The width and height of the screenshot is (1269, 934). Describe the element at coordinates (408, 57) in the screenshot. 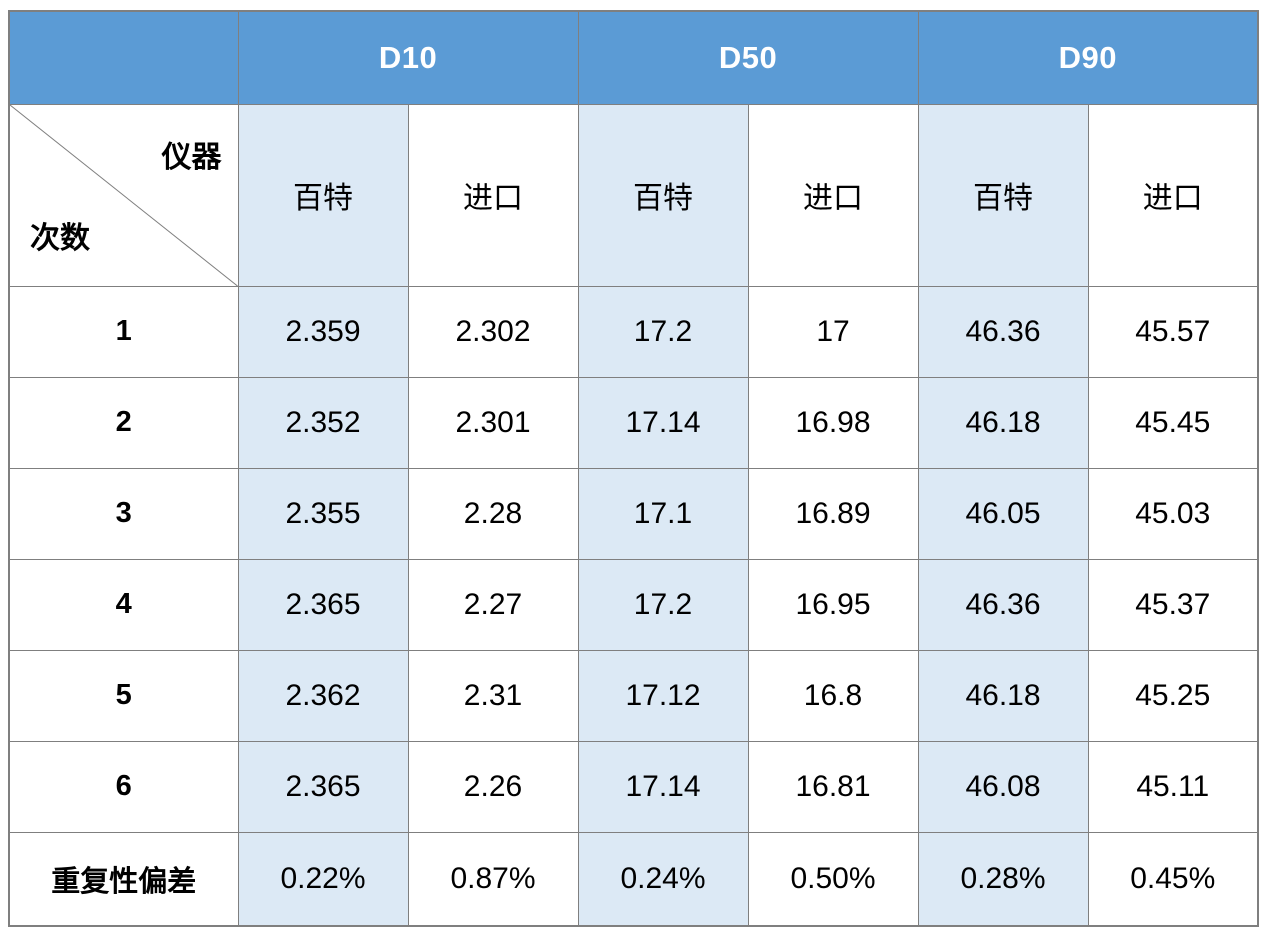

I see `group-header-d10: D10` at that location.